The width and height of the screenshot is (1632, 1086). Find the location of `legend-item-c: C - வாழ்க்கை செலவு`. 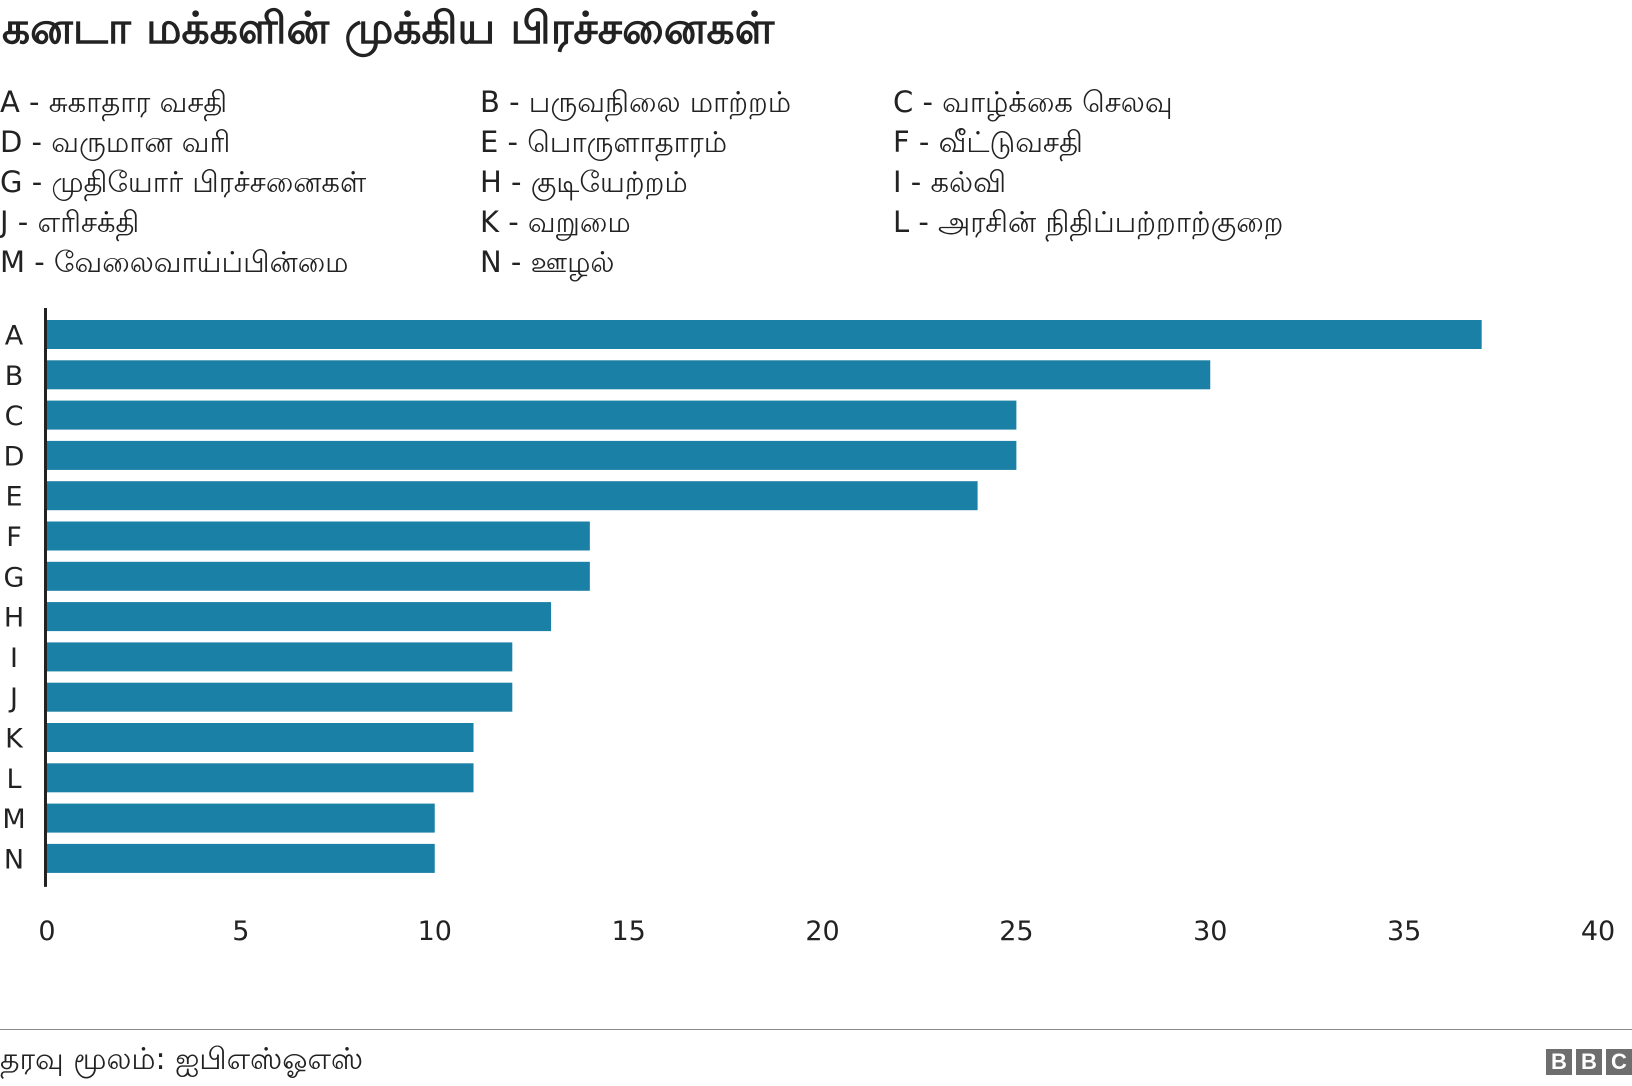

legend-item-c: C - வாழ்க்கை செலவு is located at coordinates (1033, 102).